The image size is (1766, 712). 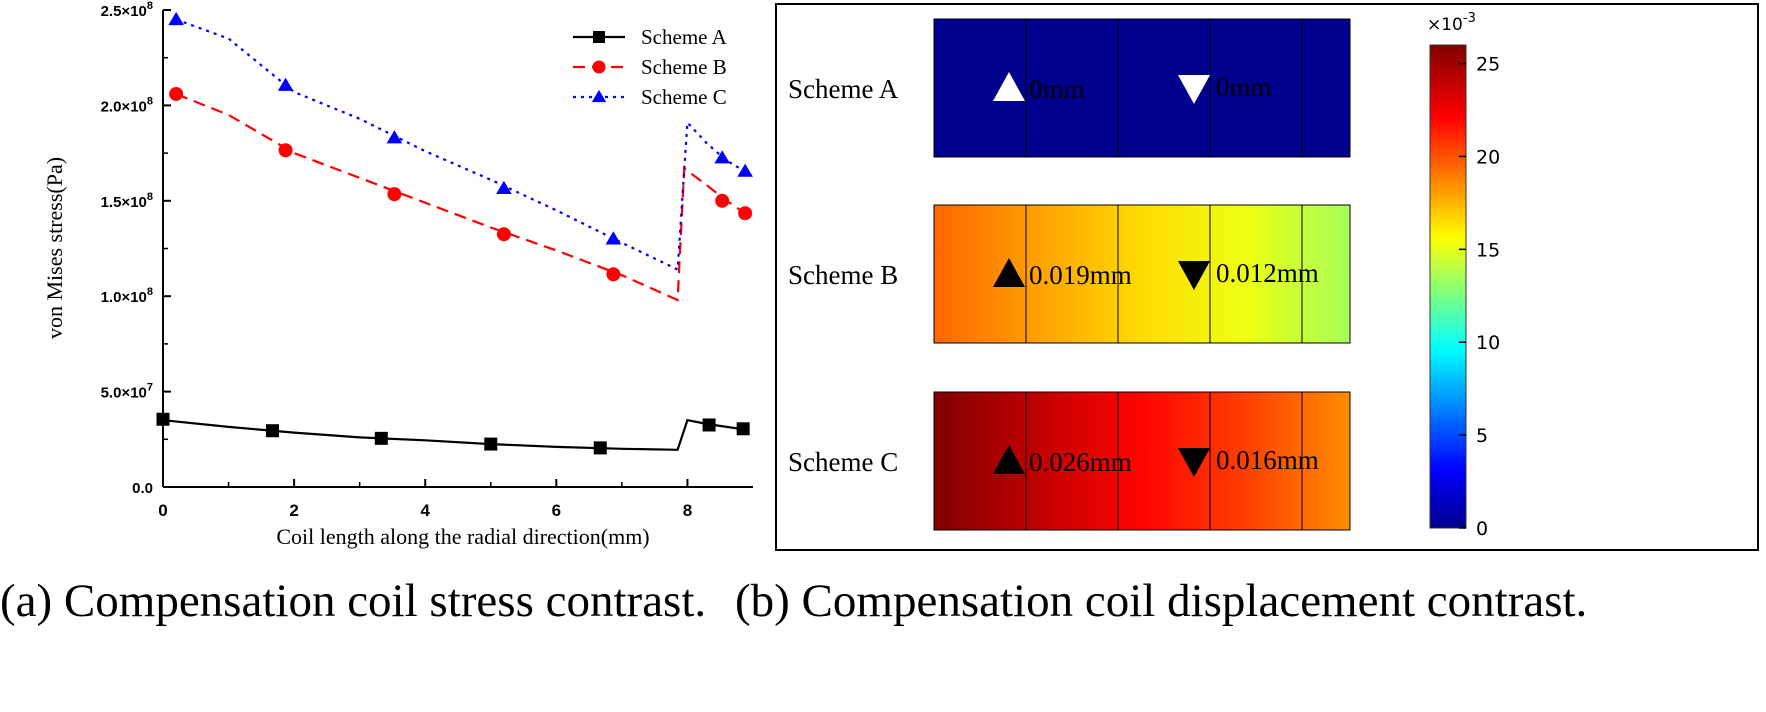 What do you see at coordinates (687, 510) in the screenshot?
I see `x-tick-label: 8` at bounding box center [687, 510].